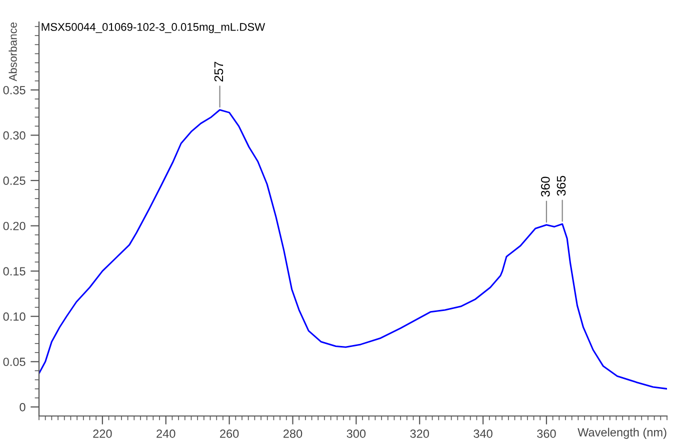 This screenshot has height=442, width=674. Describe the element at coordinates (14, 362) in the screenshot. I see `y-tick-label: 0.05` at that location.